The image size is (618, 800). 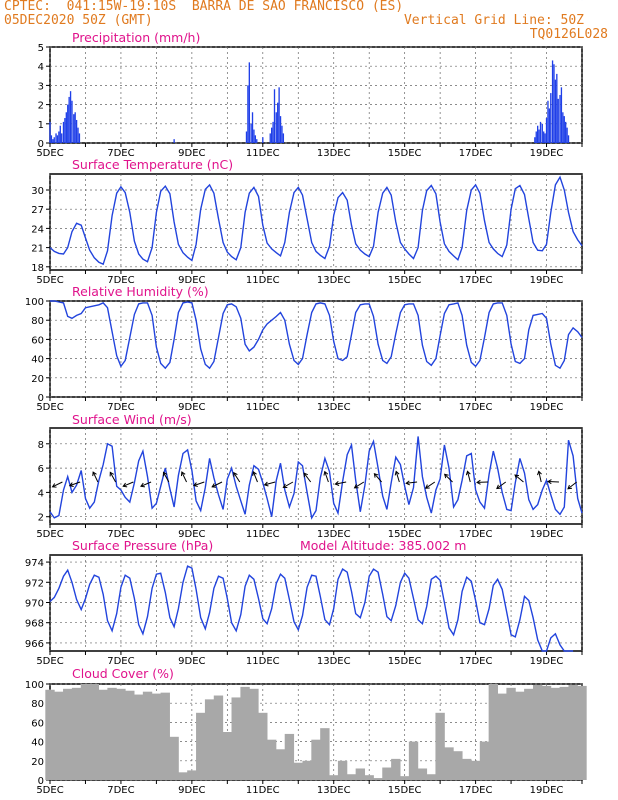 What do you see at coordinates (476, 407) in the screenshot?
I see `rh-xtick-label: 17DEC` at bounding box center [476, 407].